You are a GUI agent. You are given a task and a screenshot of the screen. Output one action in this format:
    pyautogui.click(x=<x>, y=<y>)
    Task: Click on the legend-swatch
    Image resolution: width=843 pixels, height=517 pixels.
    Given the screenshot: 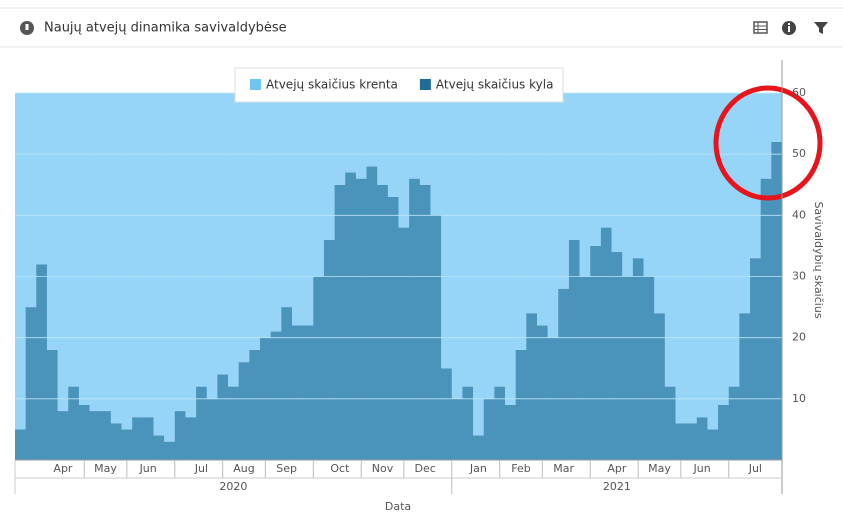 What is the action you would take?
    pyautogui.click(x=255, y=84)
    